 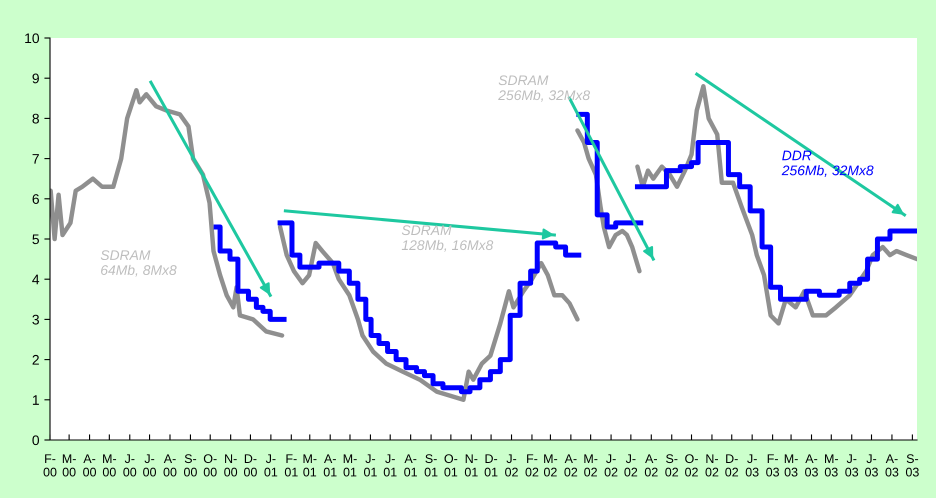 I want to click on x-tick-label: S- 03, so click(x=912, y=465).